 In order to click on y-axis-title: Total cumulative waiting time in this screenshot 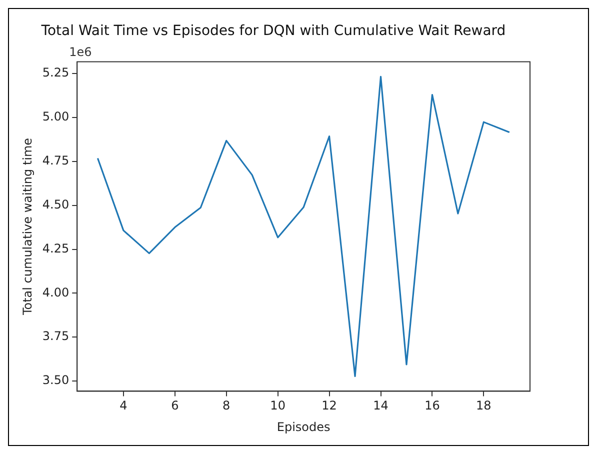, I will do `click(27, 227)`.